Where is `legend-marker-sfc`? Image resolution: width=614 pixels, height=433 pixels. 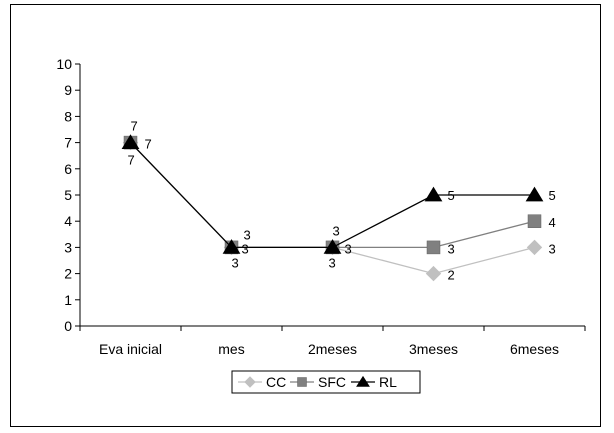
legend-marker-sfc is located at coordinates (302, 382).